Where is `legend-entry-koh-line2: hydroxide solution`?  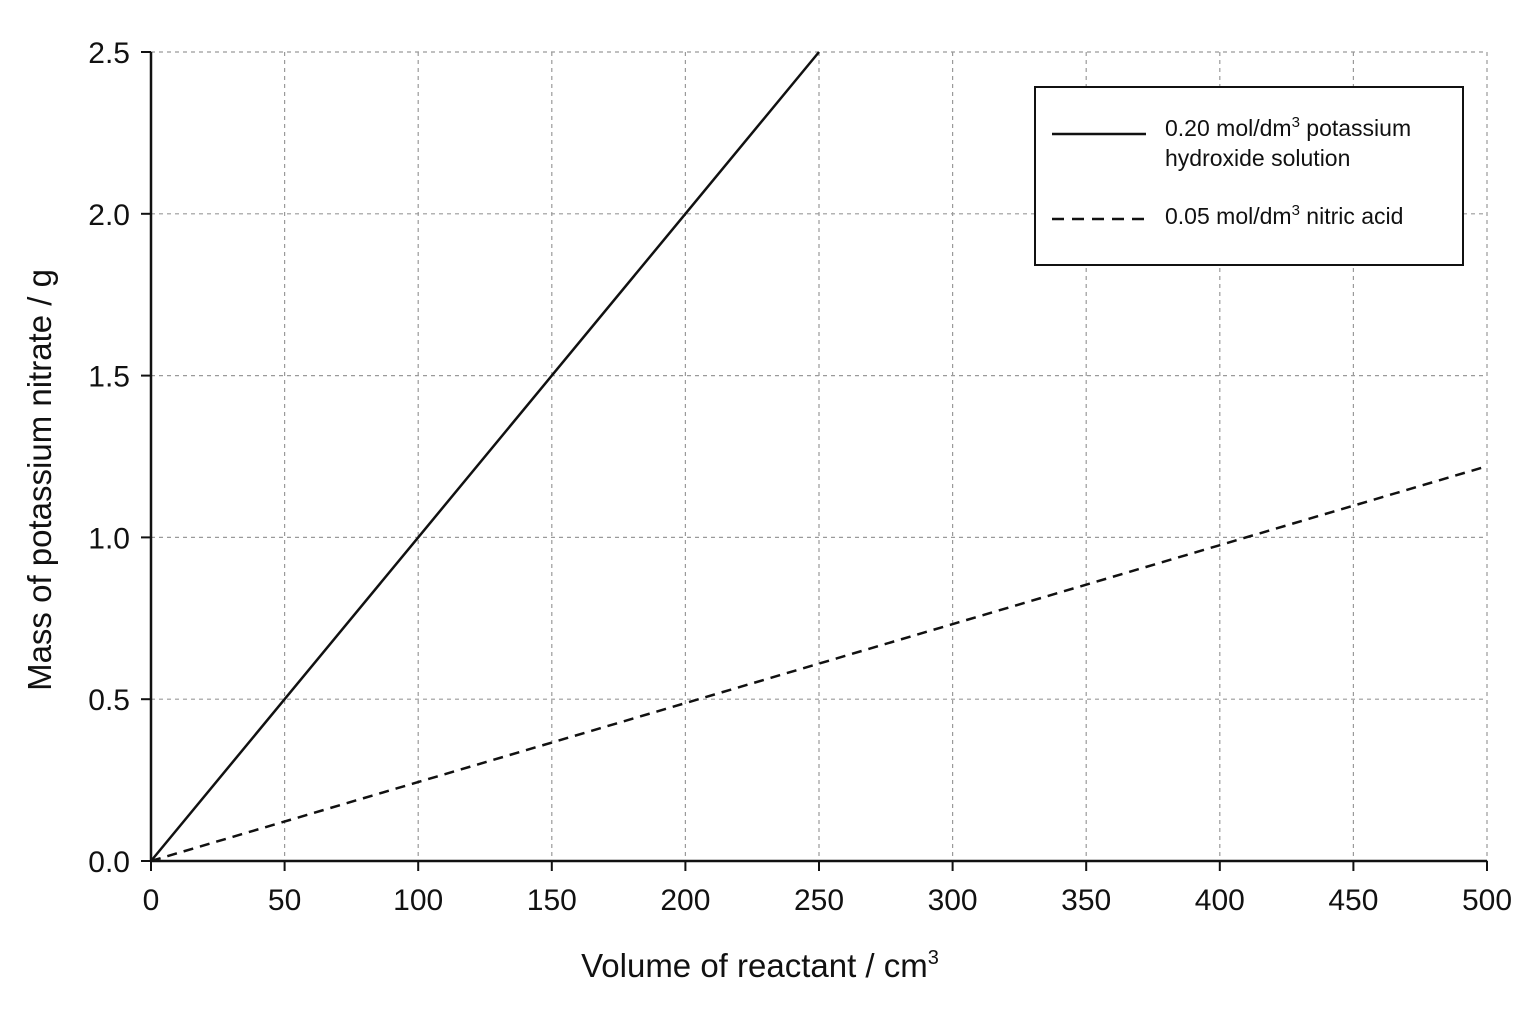
legend-entry-koh-line2: hydroxide solution is located at coordinates (1257, 158).